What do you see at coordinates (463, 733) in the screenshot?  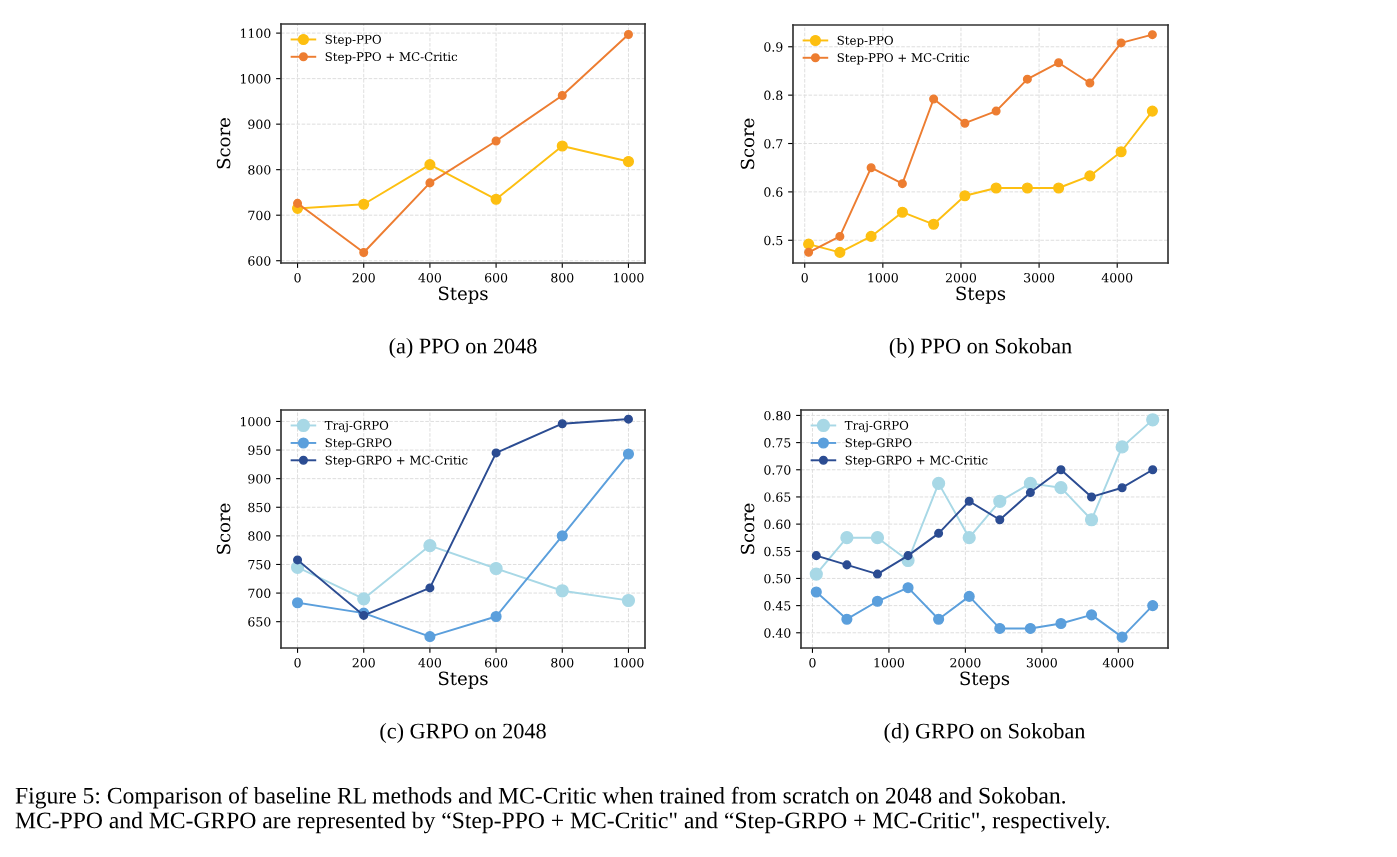 I see `text: (c) GRPO on 2048` at bounding box center [463, 733].